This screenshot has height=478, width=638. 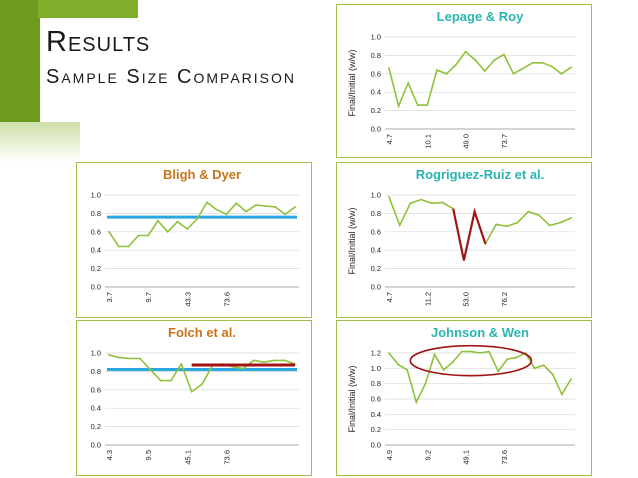 What do you see at coordinates (376, 353) in the screenshot?
I see `y-tick-label: 1.2` at bounding box center [376, 353].